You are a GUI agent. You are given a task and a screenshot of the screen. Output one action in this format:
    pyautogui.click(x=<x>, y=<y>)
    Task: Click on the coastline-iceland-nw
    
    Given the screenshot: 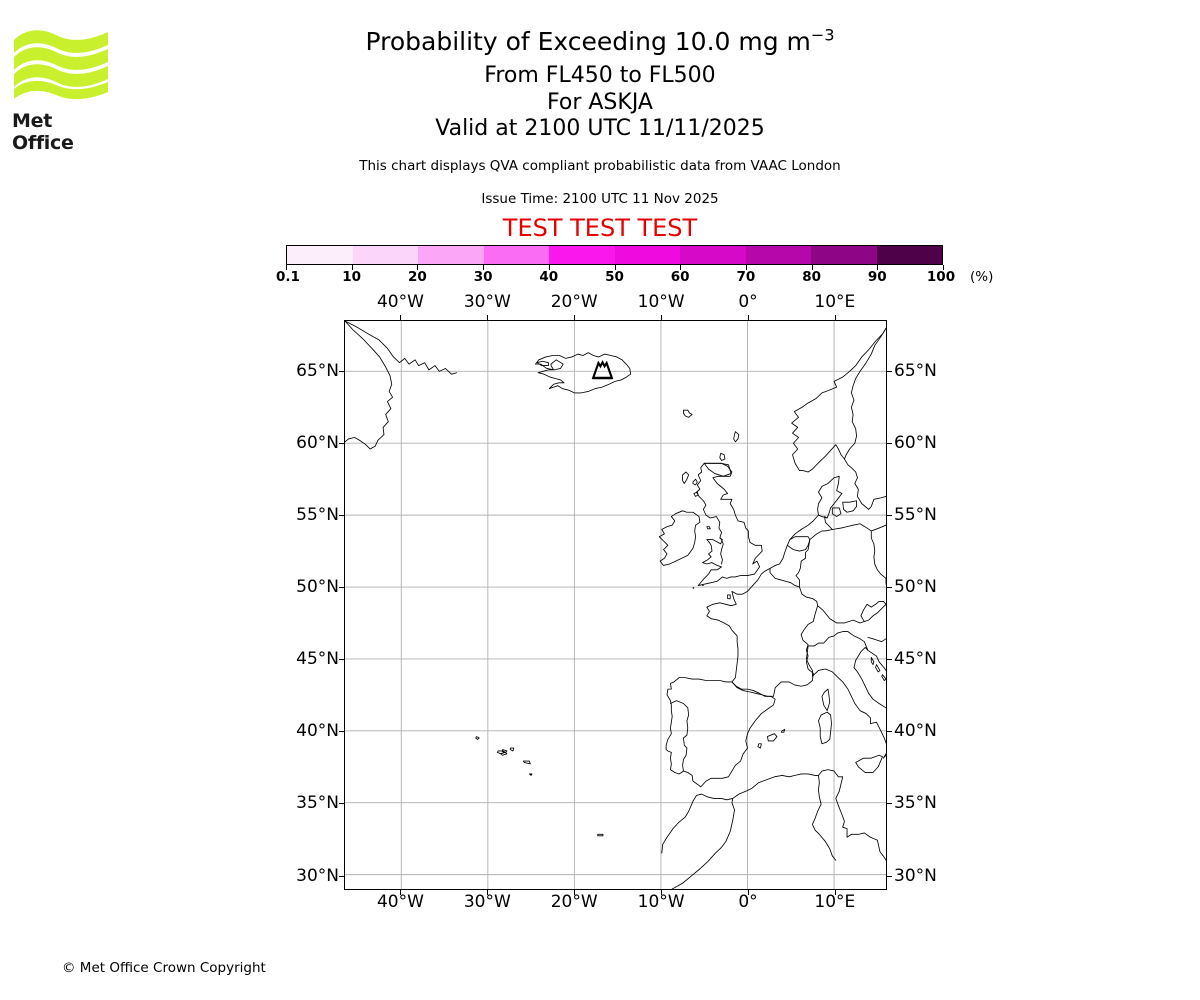 What is the action you would take?
    pyautogui.click(x=542, y=363)
    